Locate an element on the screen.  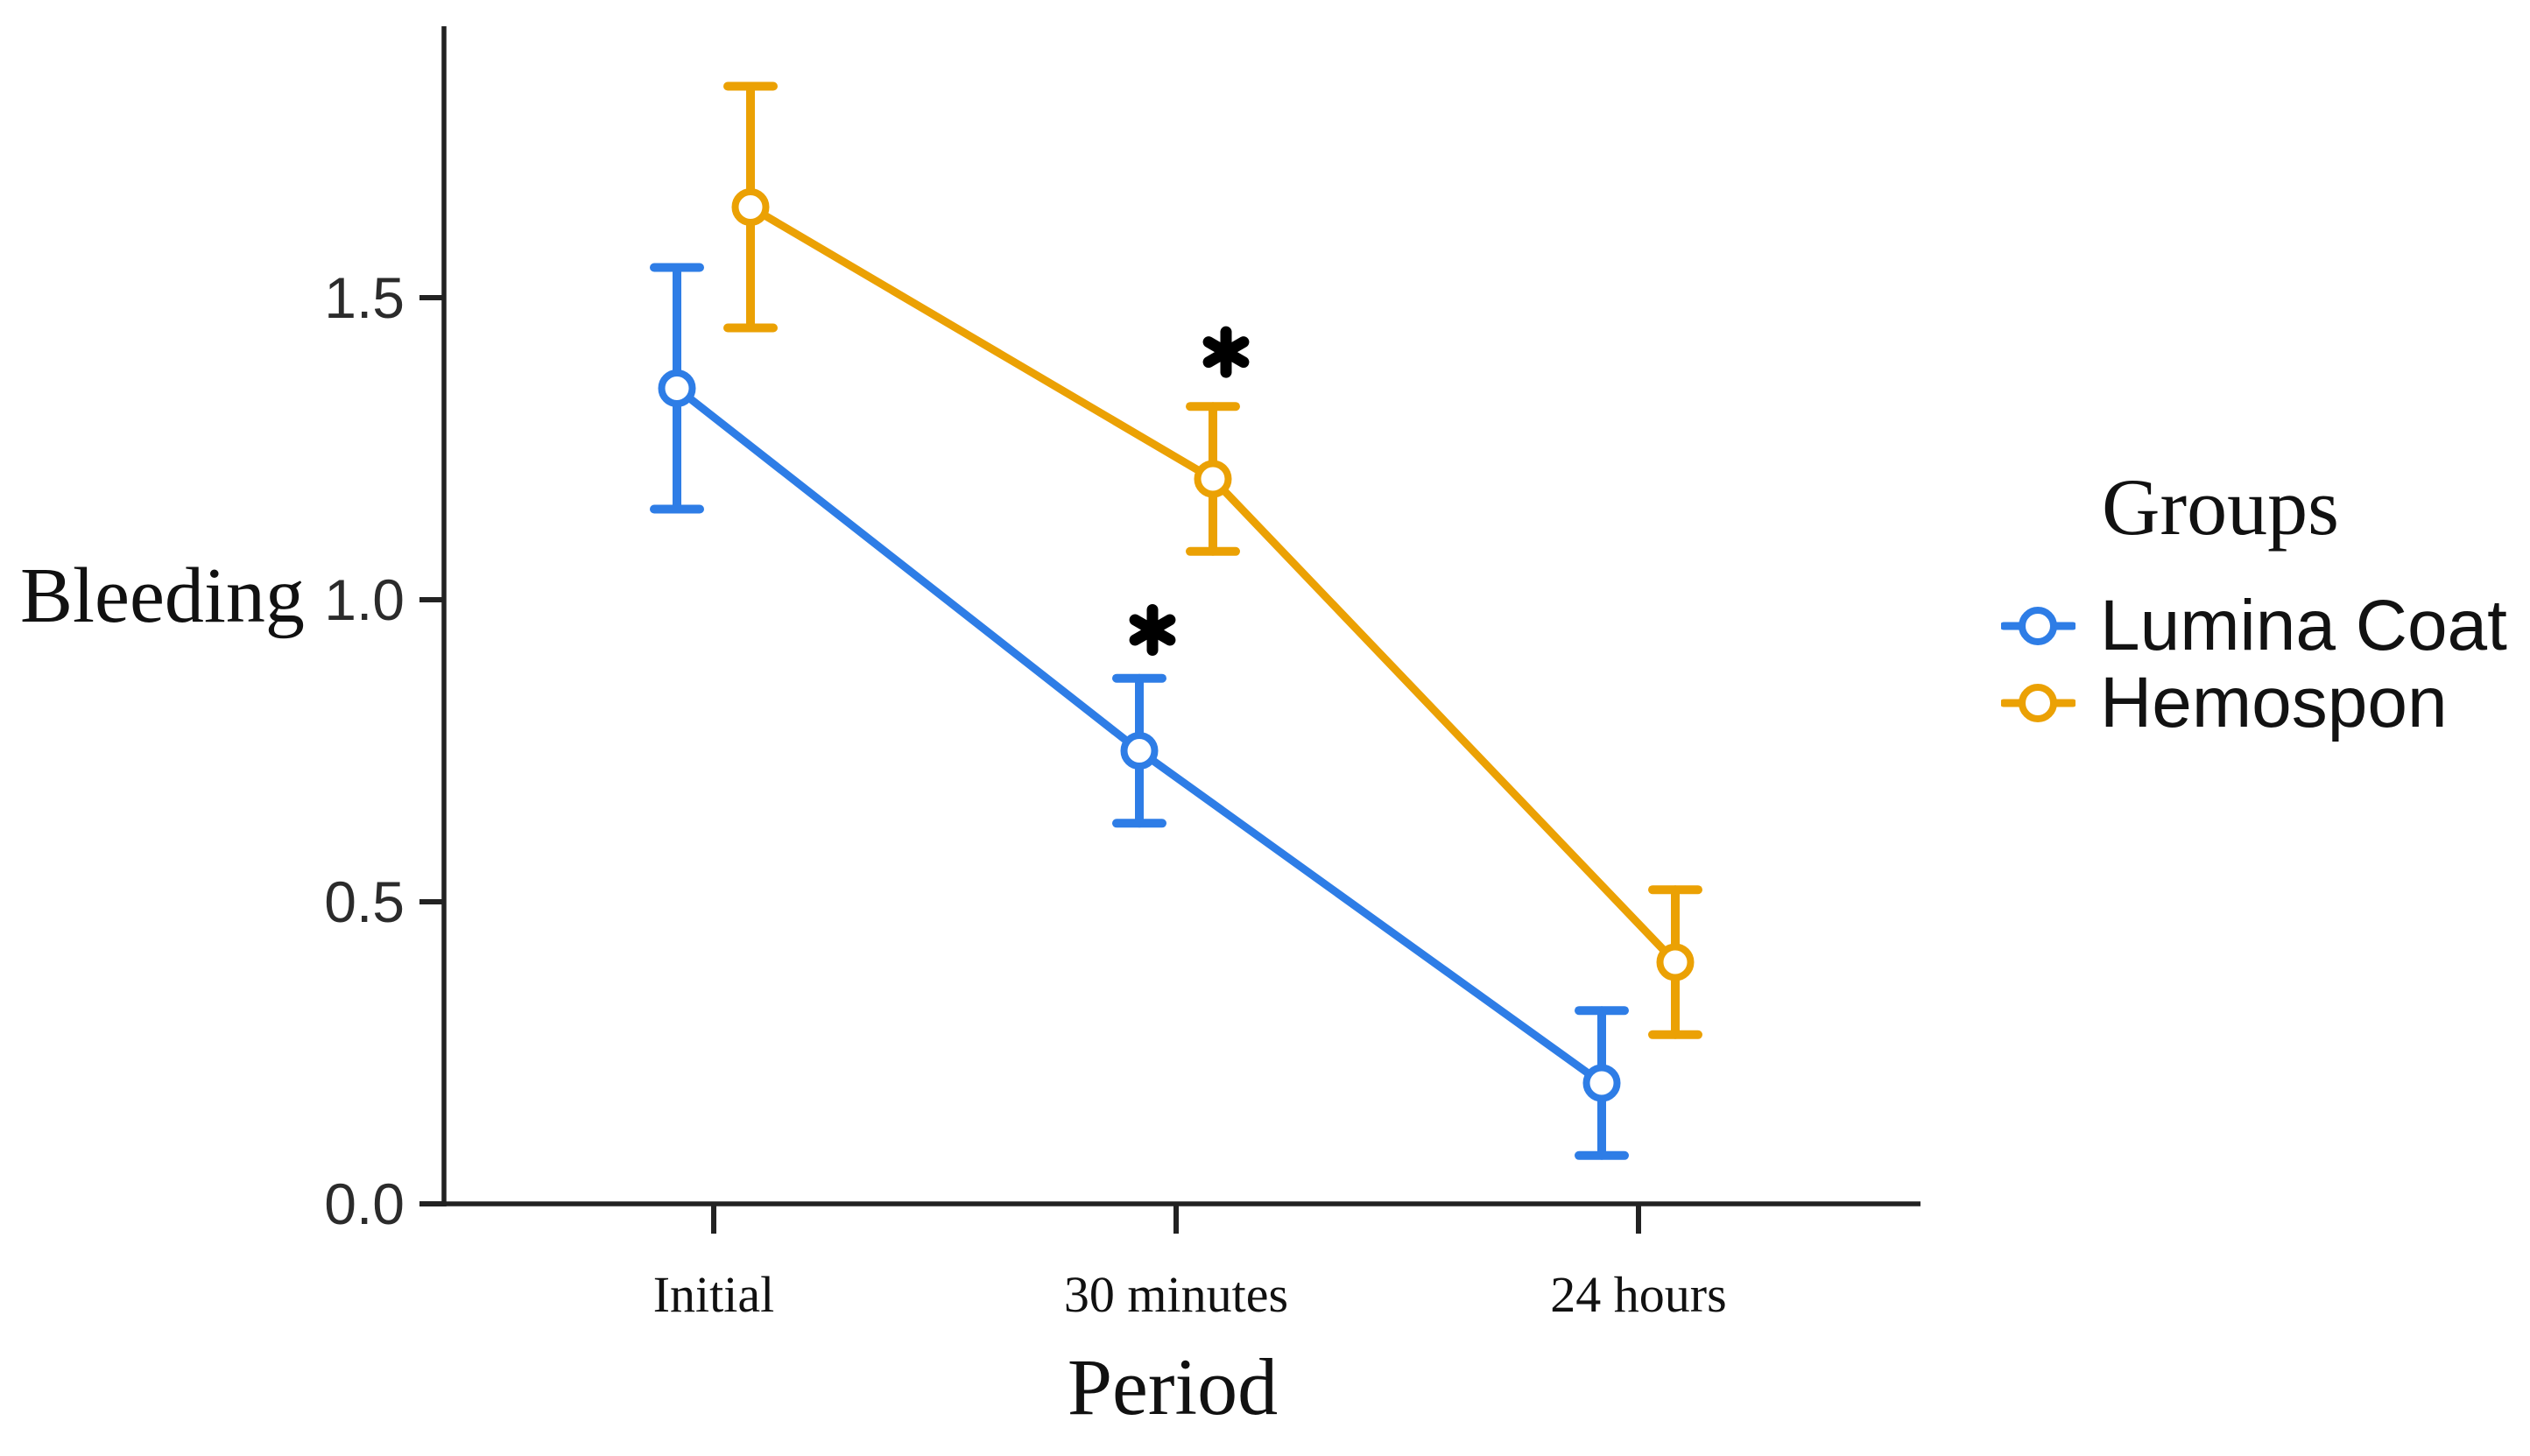
legend-key-lumina-coat-icon is located at coordinates (2038, 626).